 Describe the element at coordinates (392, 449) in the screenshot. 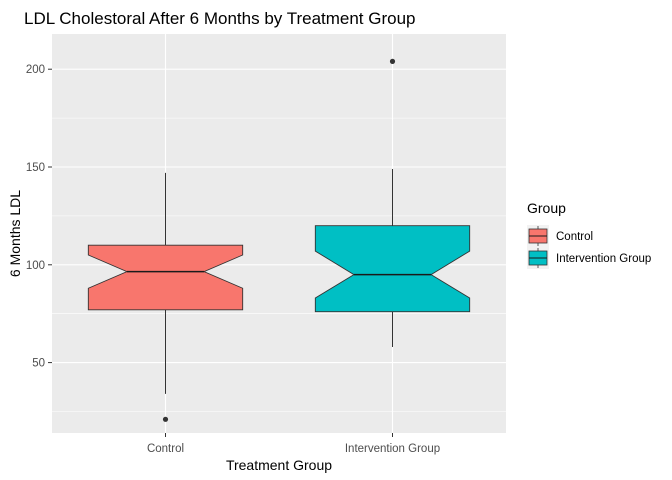

I see `x-tick-label: Intervention Group` at that location.